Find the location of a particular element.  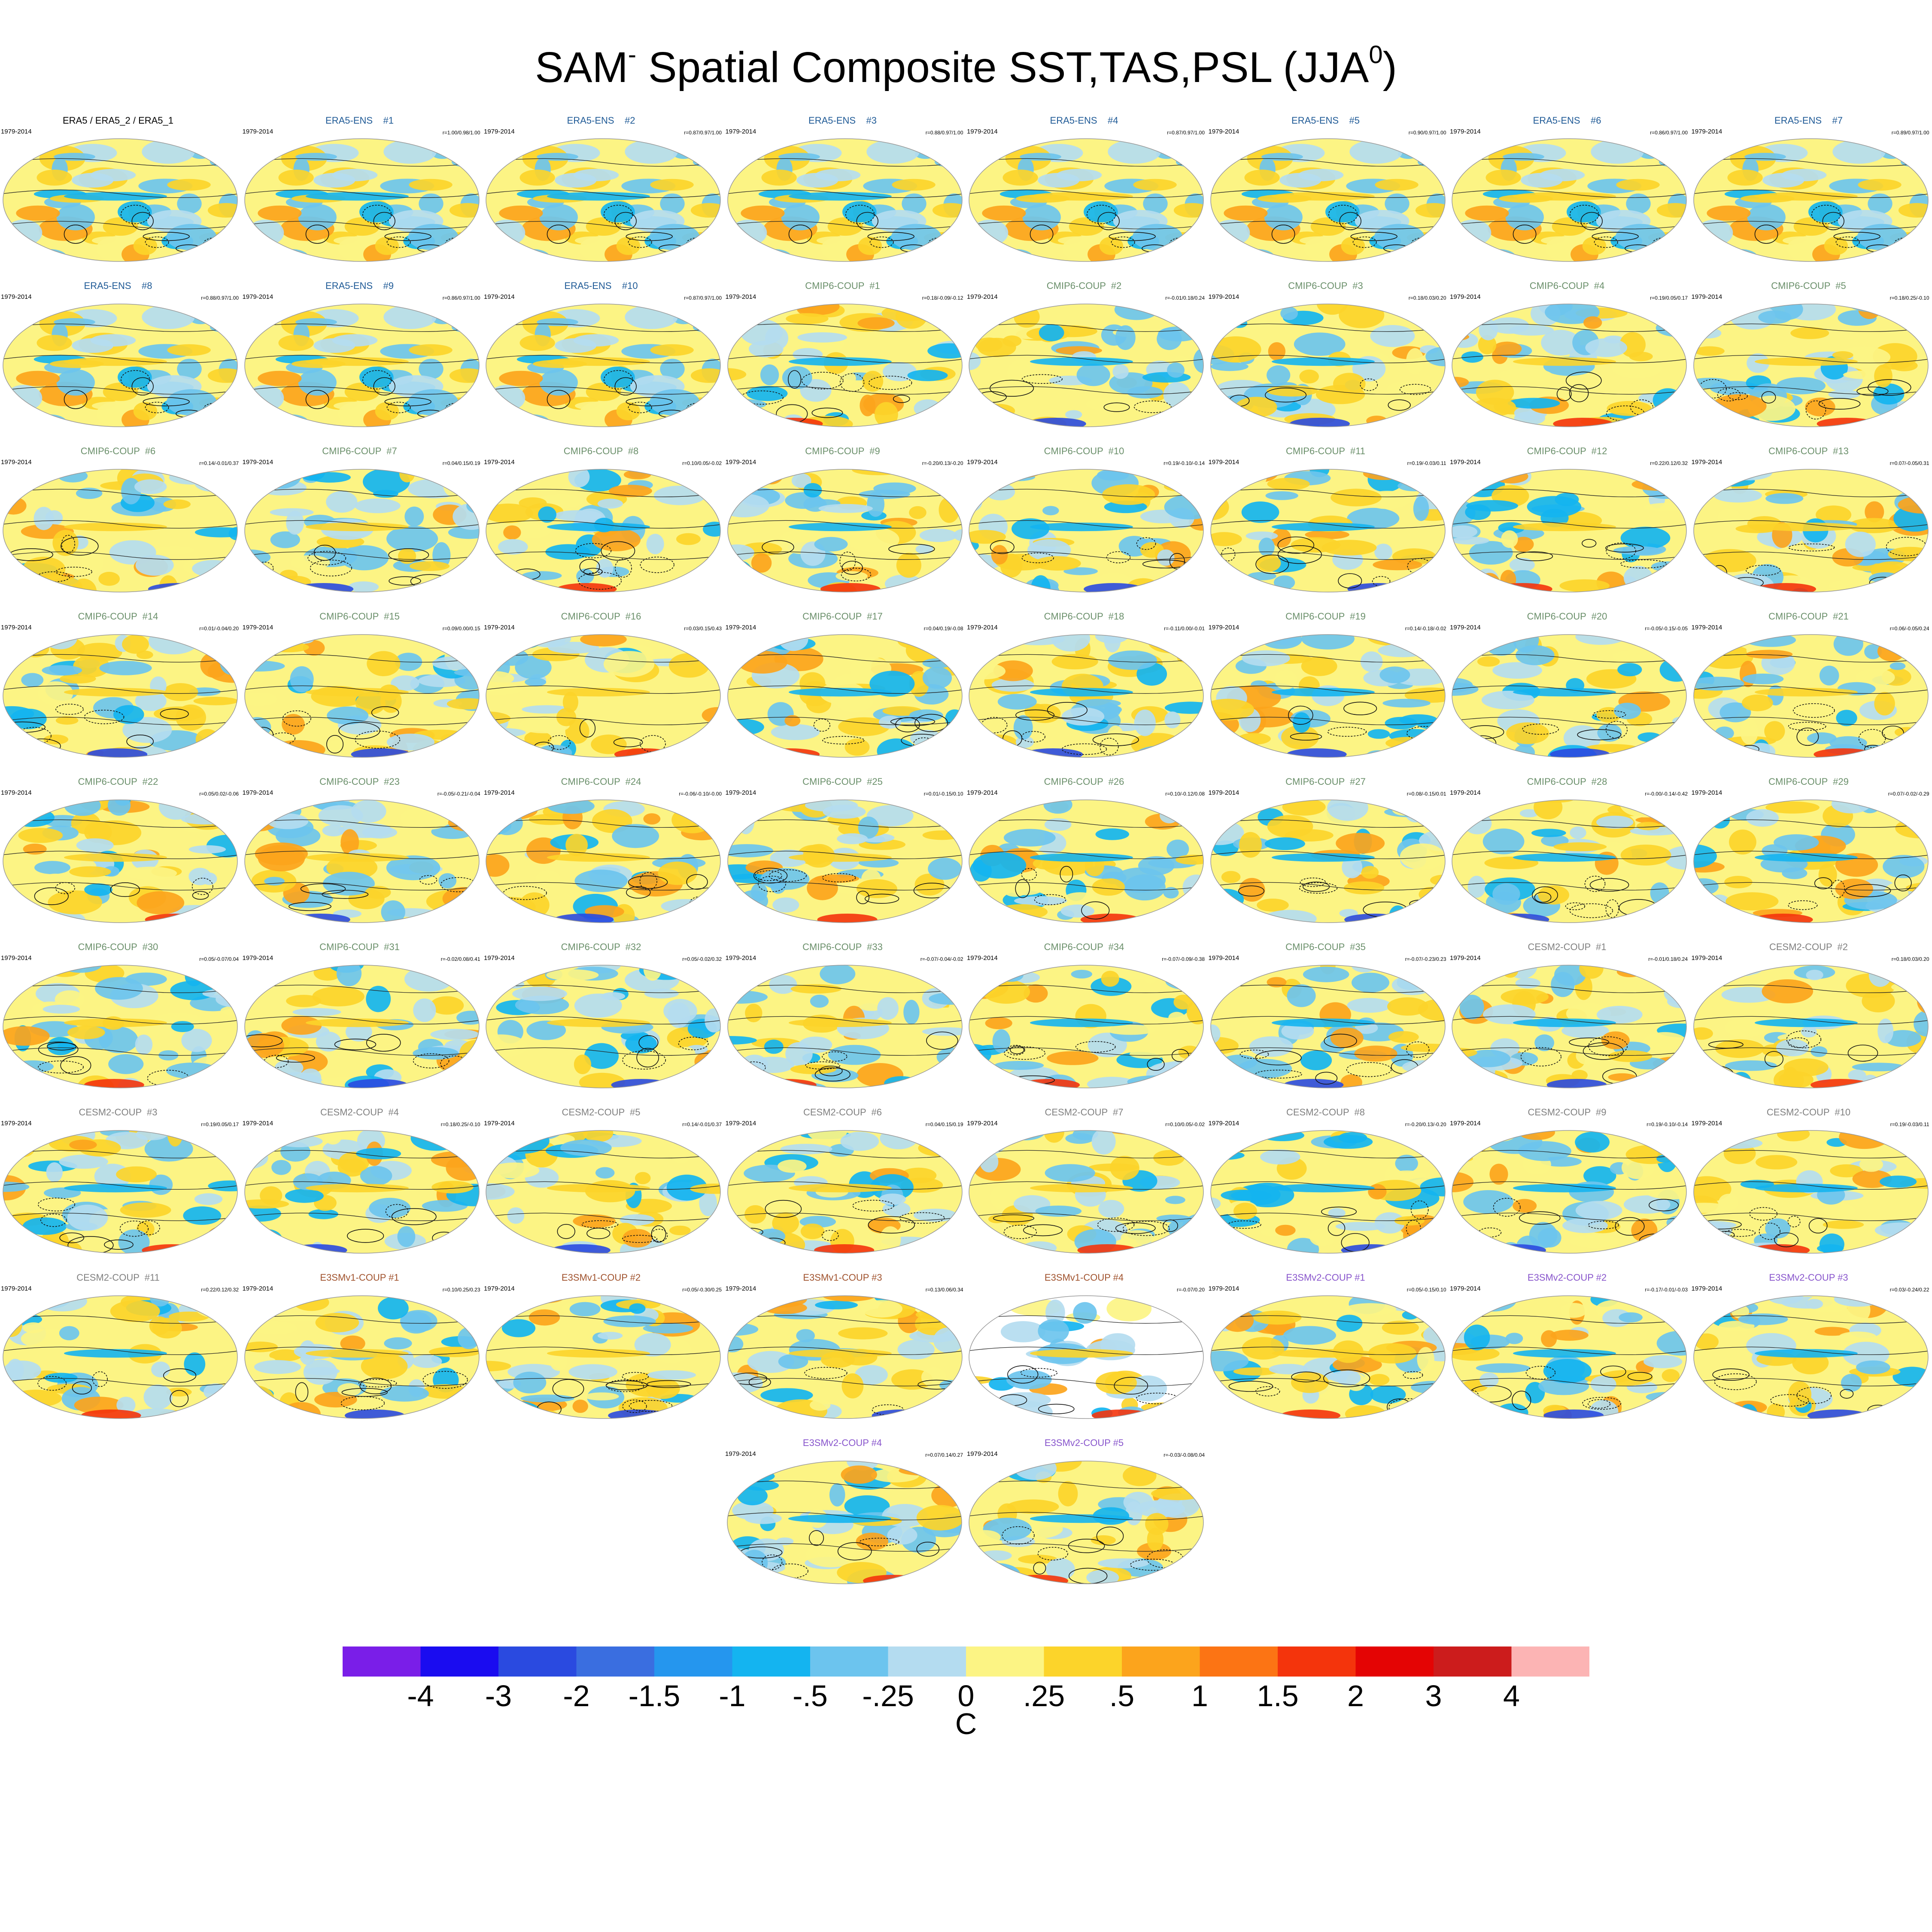

panel-pattern-correlation: r=0.01/-0.04/0.20 is located at coordinates (219, 629).